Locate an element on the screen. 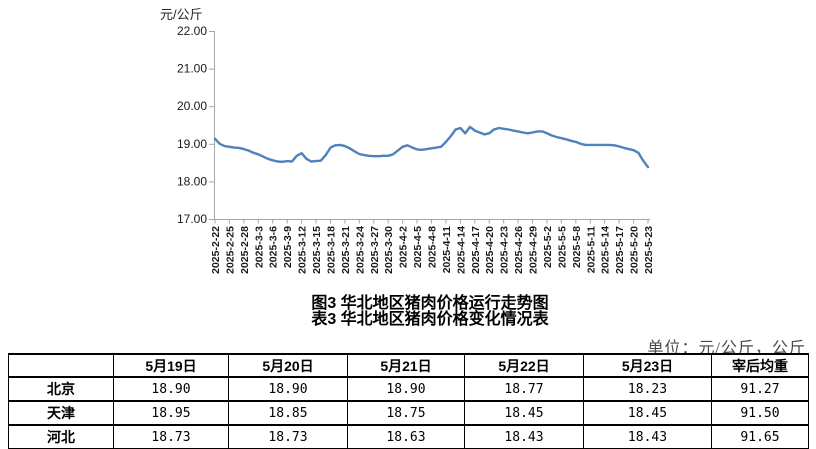 The image size is (816, 449). x-tick-label: 2025-4-26 is located at coordinates (519, 250).